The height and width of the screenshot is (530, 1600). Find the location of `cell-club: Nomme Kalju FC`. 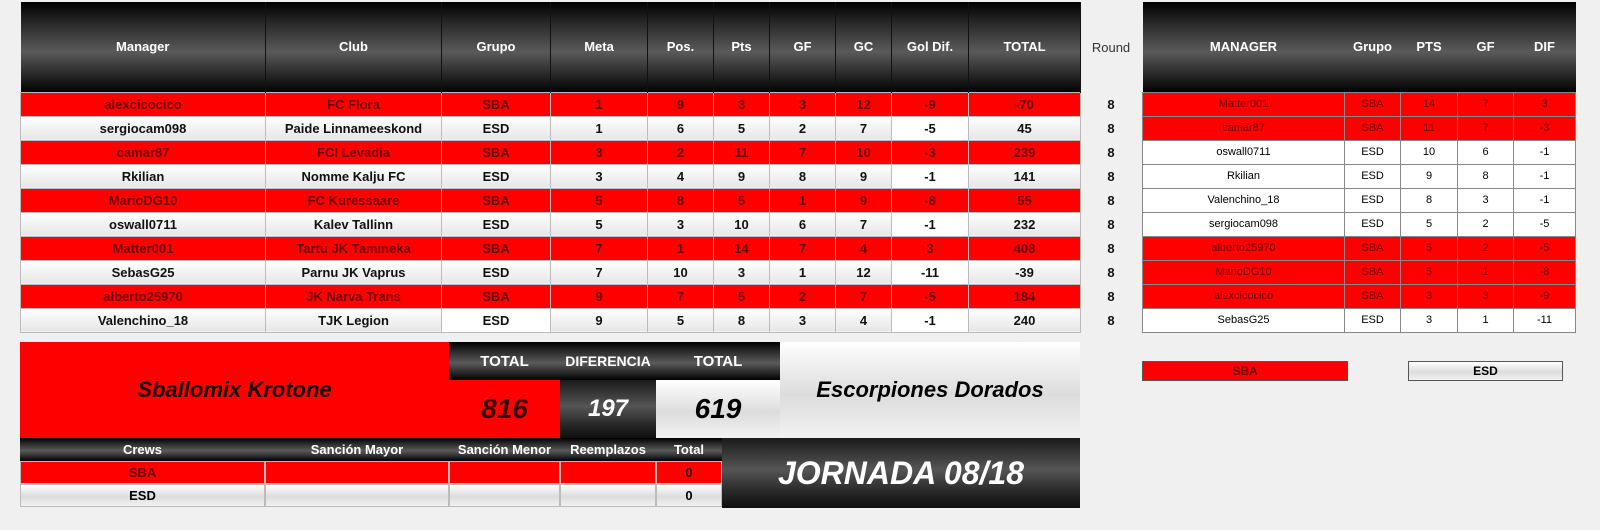

cell-club: Nomme Kalju FC is located at coordinates (353, 176).